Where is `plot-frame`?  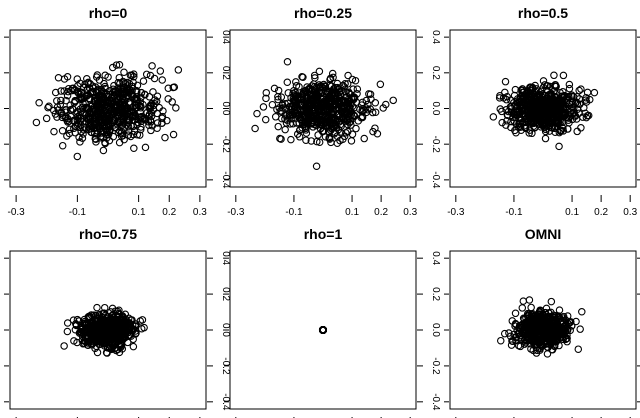
plot-frame is located at coordinates (108, 330).